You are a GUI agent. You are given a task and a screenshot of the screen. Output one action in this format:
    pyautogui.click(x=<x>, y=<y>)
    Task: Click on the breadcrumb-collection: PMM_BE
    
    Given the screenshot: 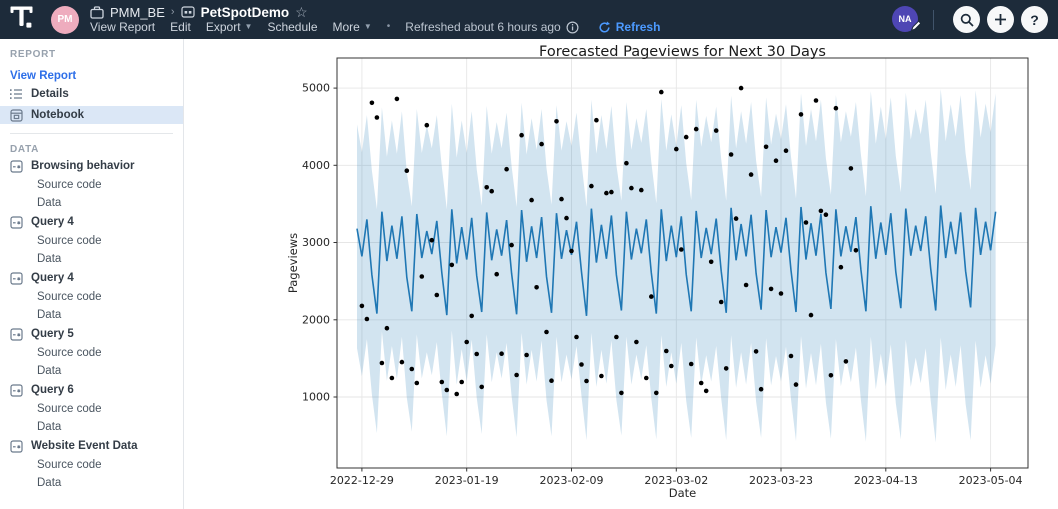 What is the action you would take?
    pyautogui.click(x=137, y=12)
    